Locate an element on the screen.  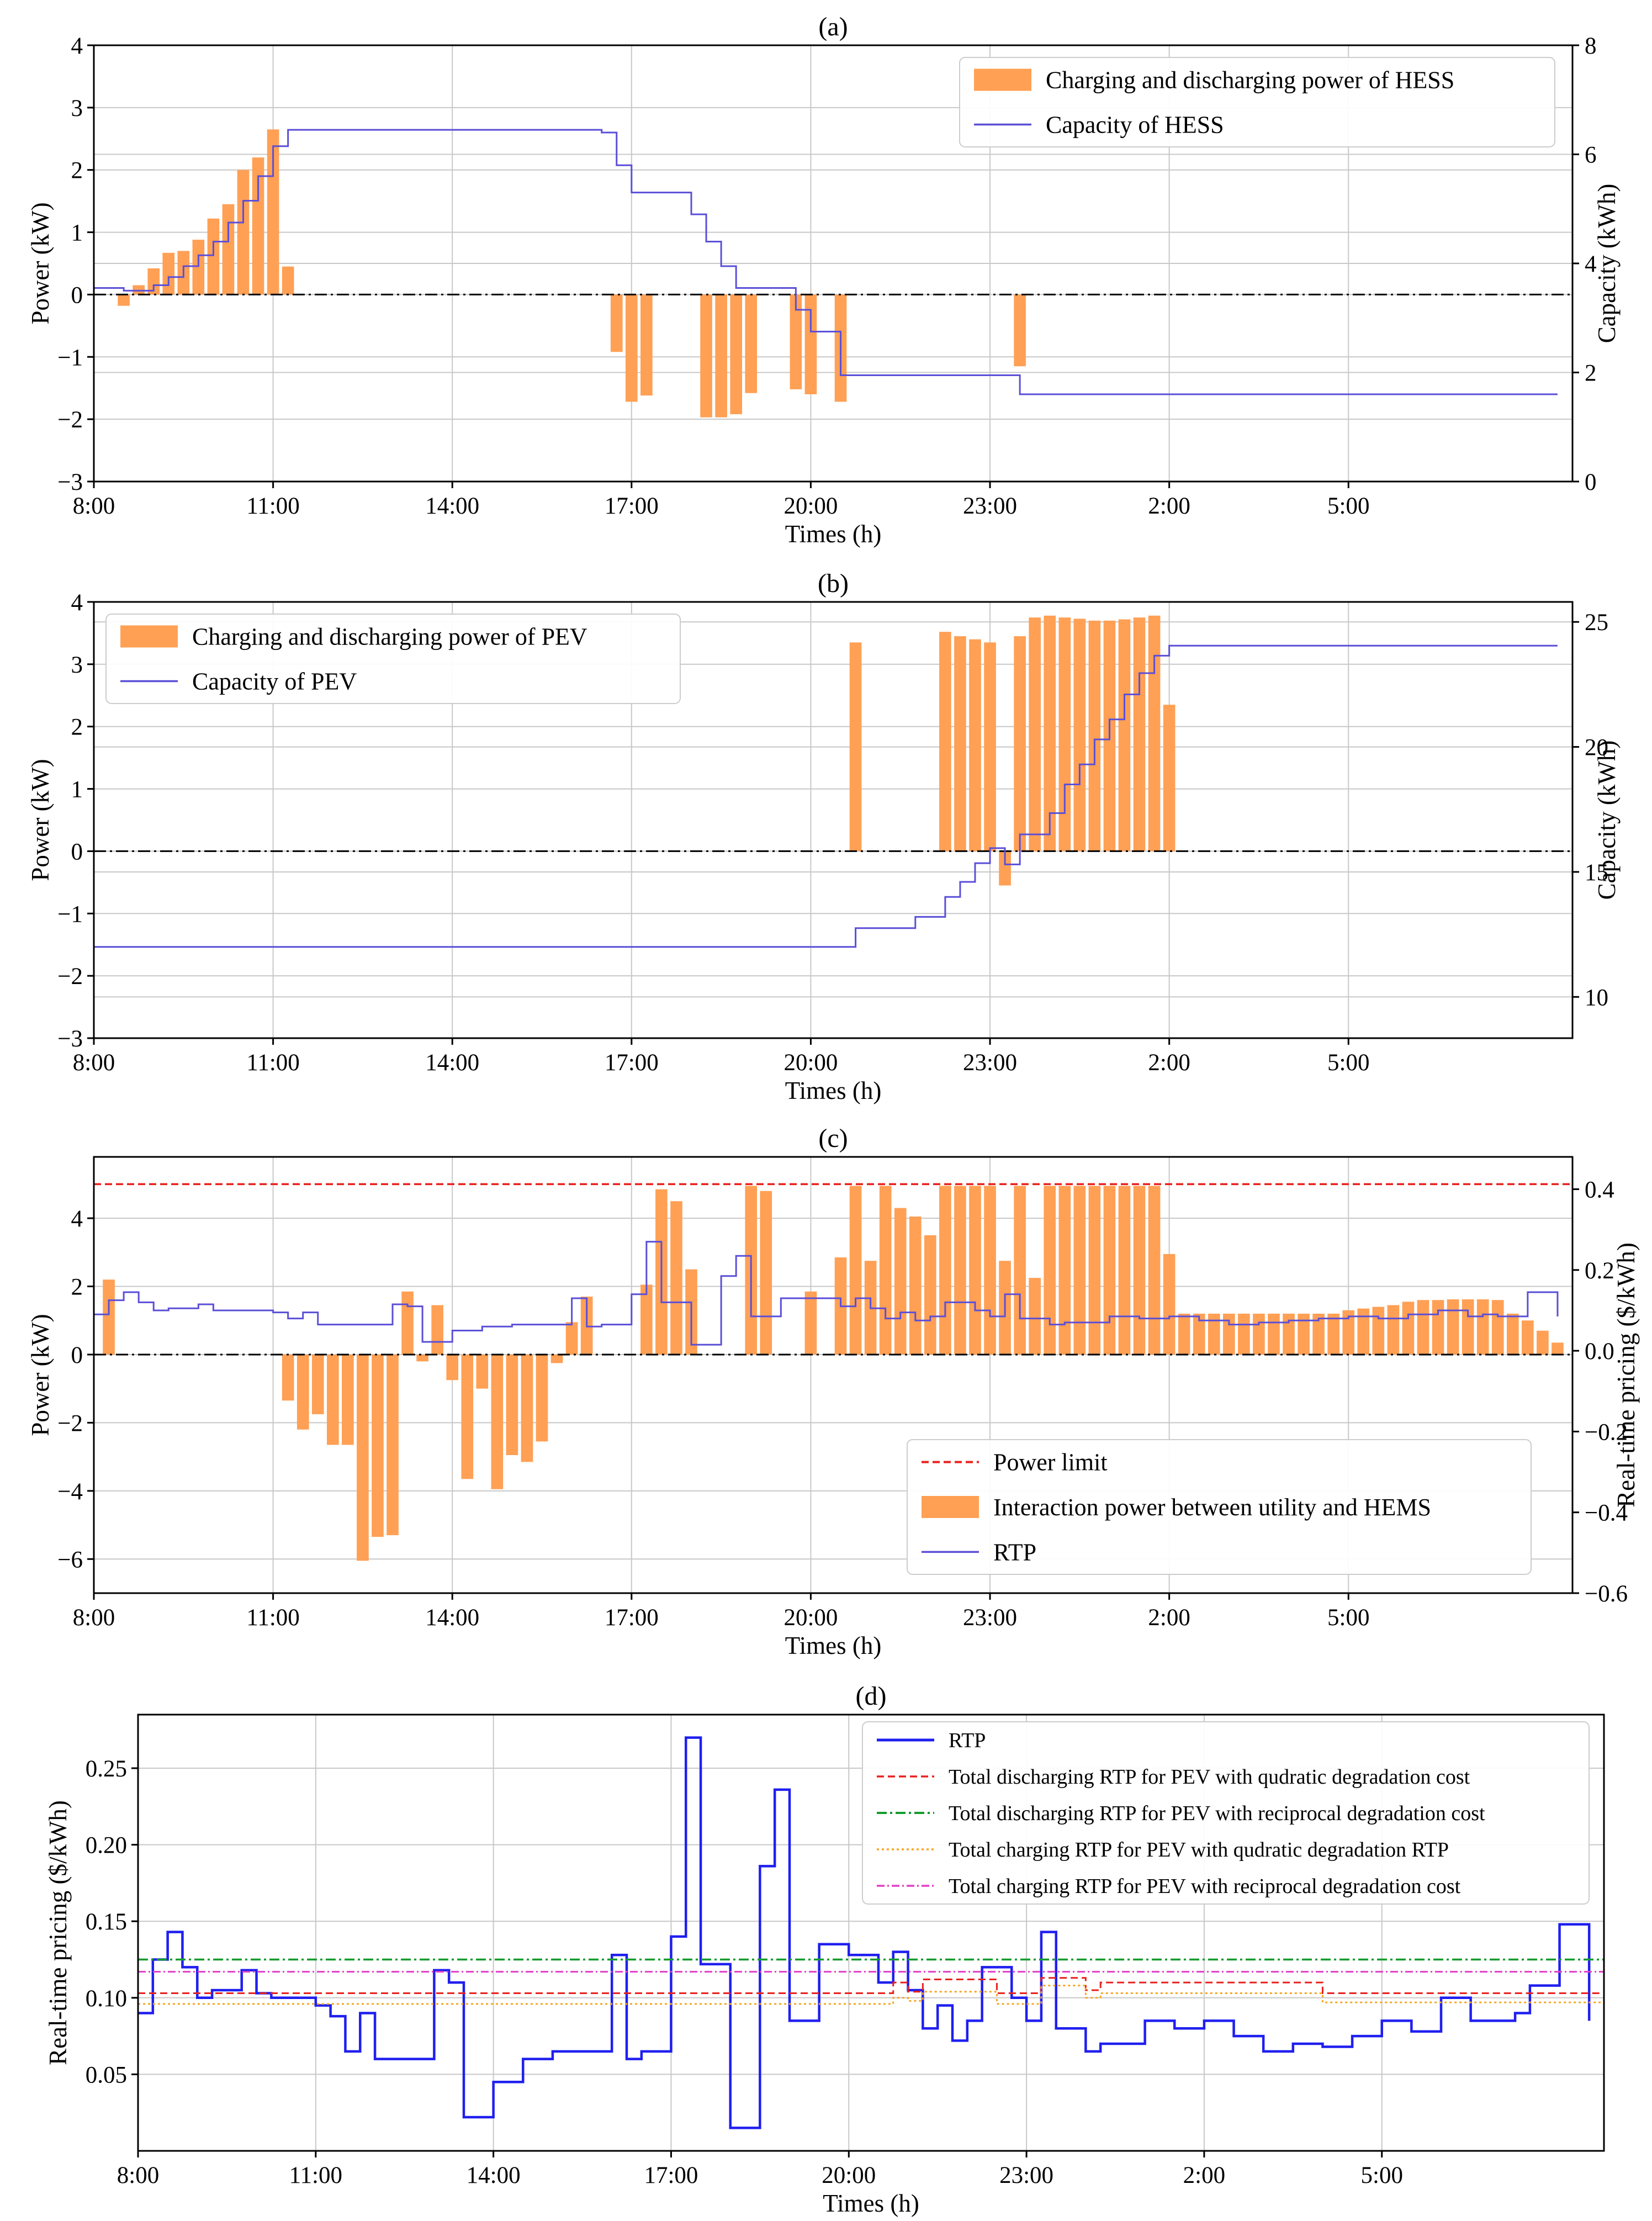
x-tick-label: 5:00 is located at coordinates (1348, 1618).